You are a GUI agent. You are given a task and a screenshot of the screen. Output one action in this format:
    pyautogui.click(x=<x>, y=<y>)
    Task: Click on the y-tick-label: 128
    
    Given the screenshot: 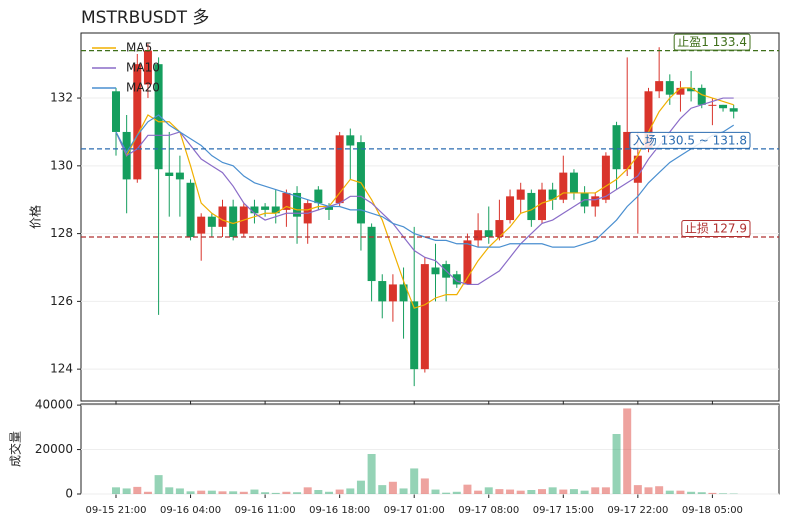 What is the action you would take?
    pyautogui.click(x=61, y=233)
    